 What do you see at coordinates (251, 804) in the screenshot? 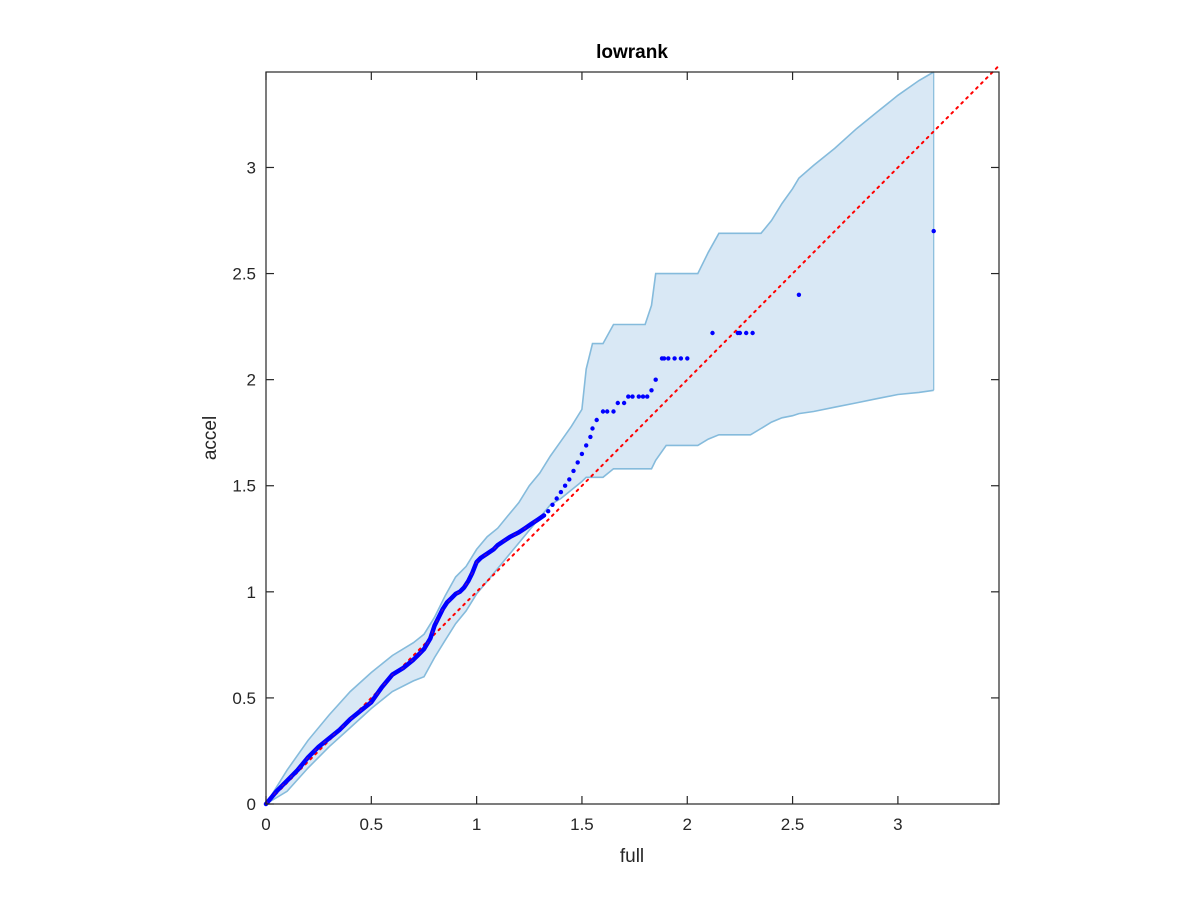
I see `y-tick-label: 0` at bounding box center [251, 804].